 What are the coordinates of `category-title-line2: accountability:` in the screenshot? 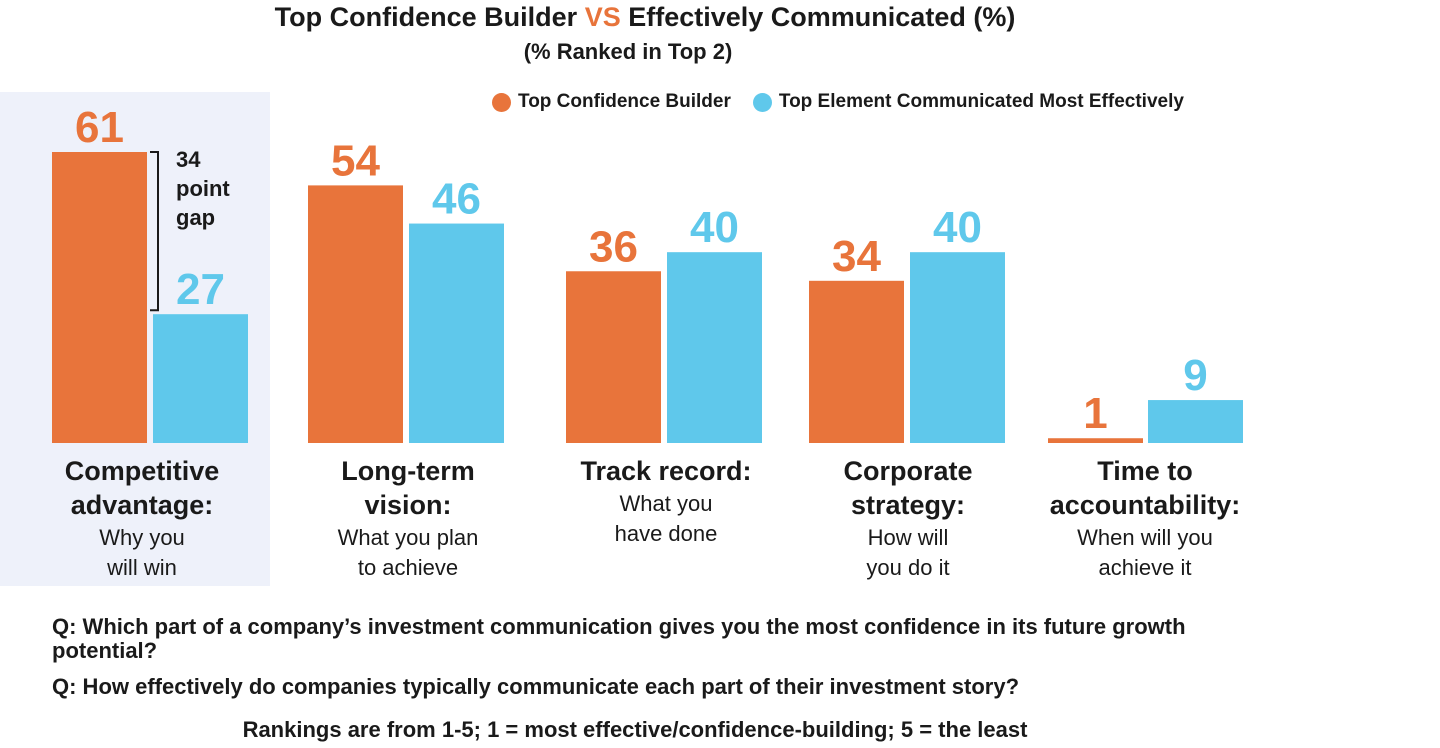 It's located at (1145, 505).